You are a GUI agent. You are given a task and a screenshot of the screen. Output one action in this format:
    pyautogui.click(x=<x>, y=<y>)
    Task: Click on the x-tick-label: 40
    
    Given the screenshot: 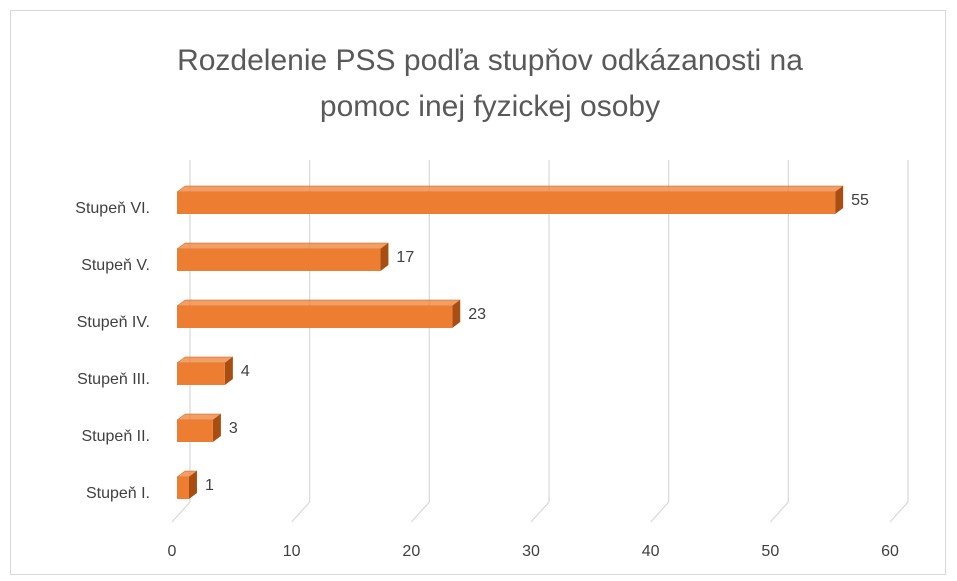 What is the action you would take?
    pyautogui.click(x=651, y=551)
    